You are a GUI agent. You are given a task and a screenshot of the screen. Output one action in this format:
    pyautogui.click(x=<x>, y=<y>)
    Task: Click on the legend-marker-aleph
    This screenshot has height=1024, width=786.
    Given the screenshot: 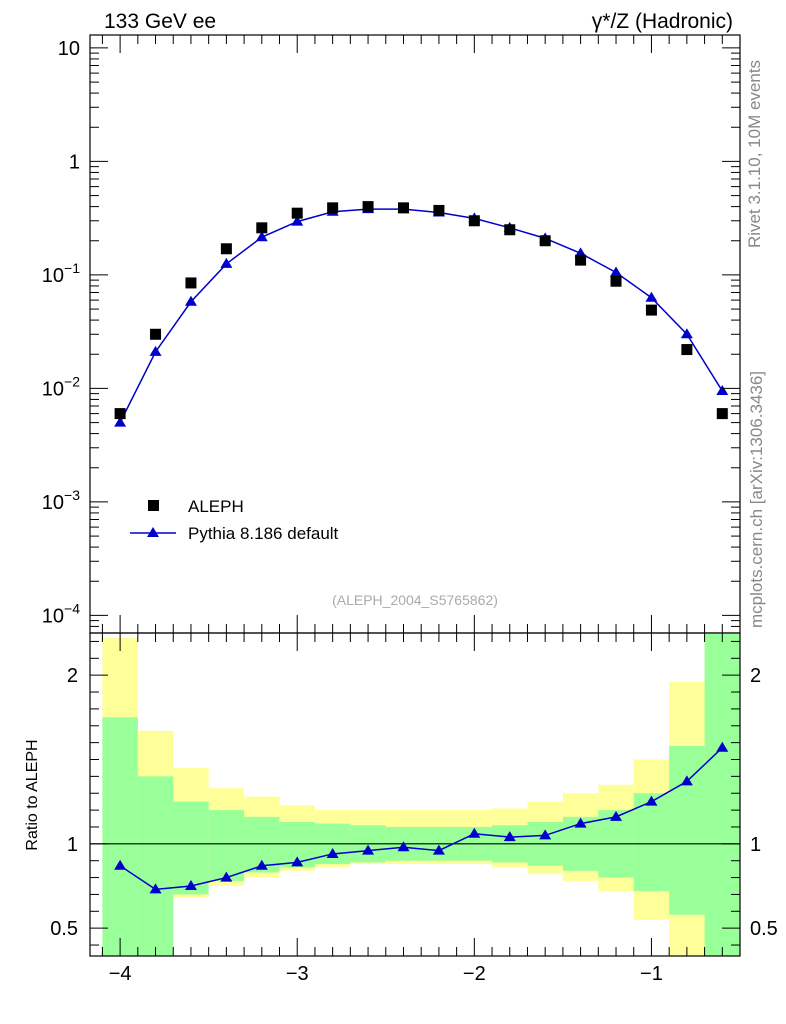 What is the action you would take?
    pyautogui.click(x=153, y=505)
    